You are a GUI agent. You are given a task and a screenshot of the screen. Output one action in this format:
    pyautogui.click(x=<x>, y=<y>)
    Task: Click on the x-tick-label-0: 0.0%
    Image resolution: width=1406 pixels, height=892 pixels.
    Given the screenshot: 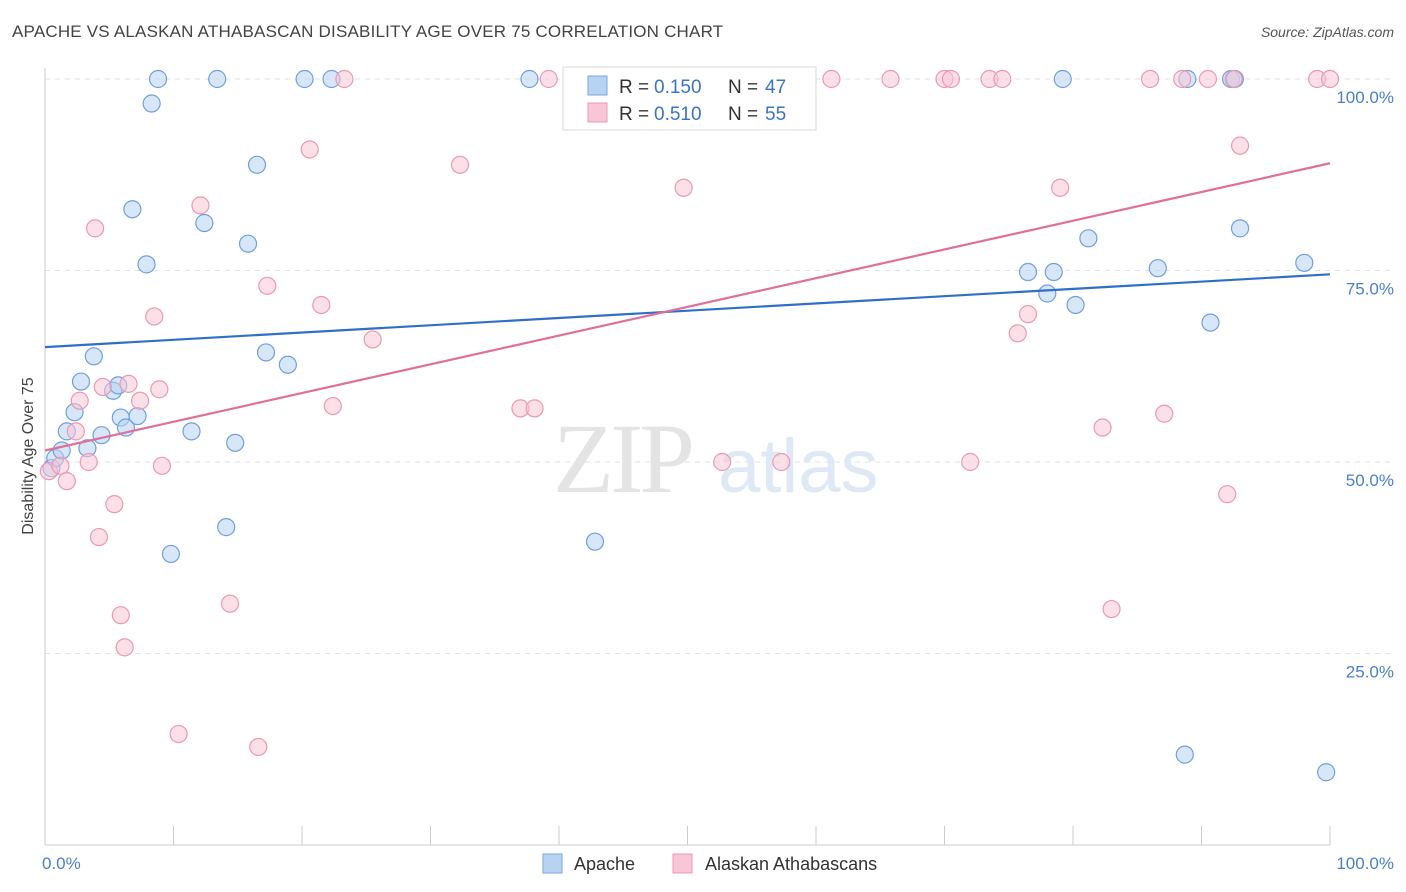 What is the action you would take?
    pyautogui.click(x=61, y=863)
    